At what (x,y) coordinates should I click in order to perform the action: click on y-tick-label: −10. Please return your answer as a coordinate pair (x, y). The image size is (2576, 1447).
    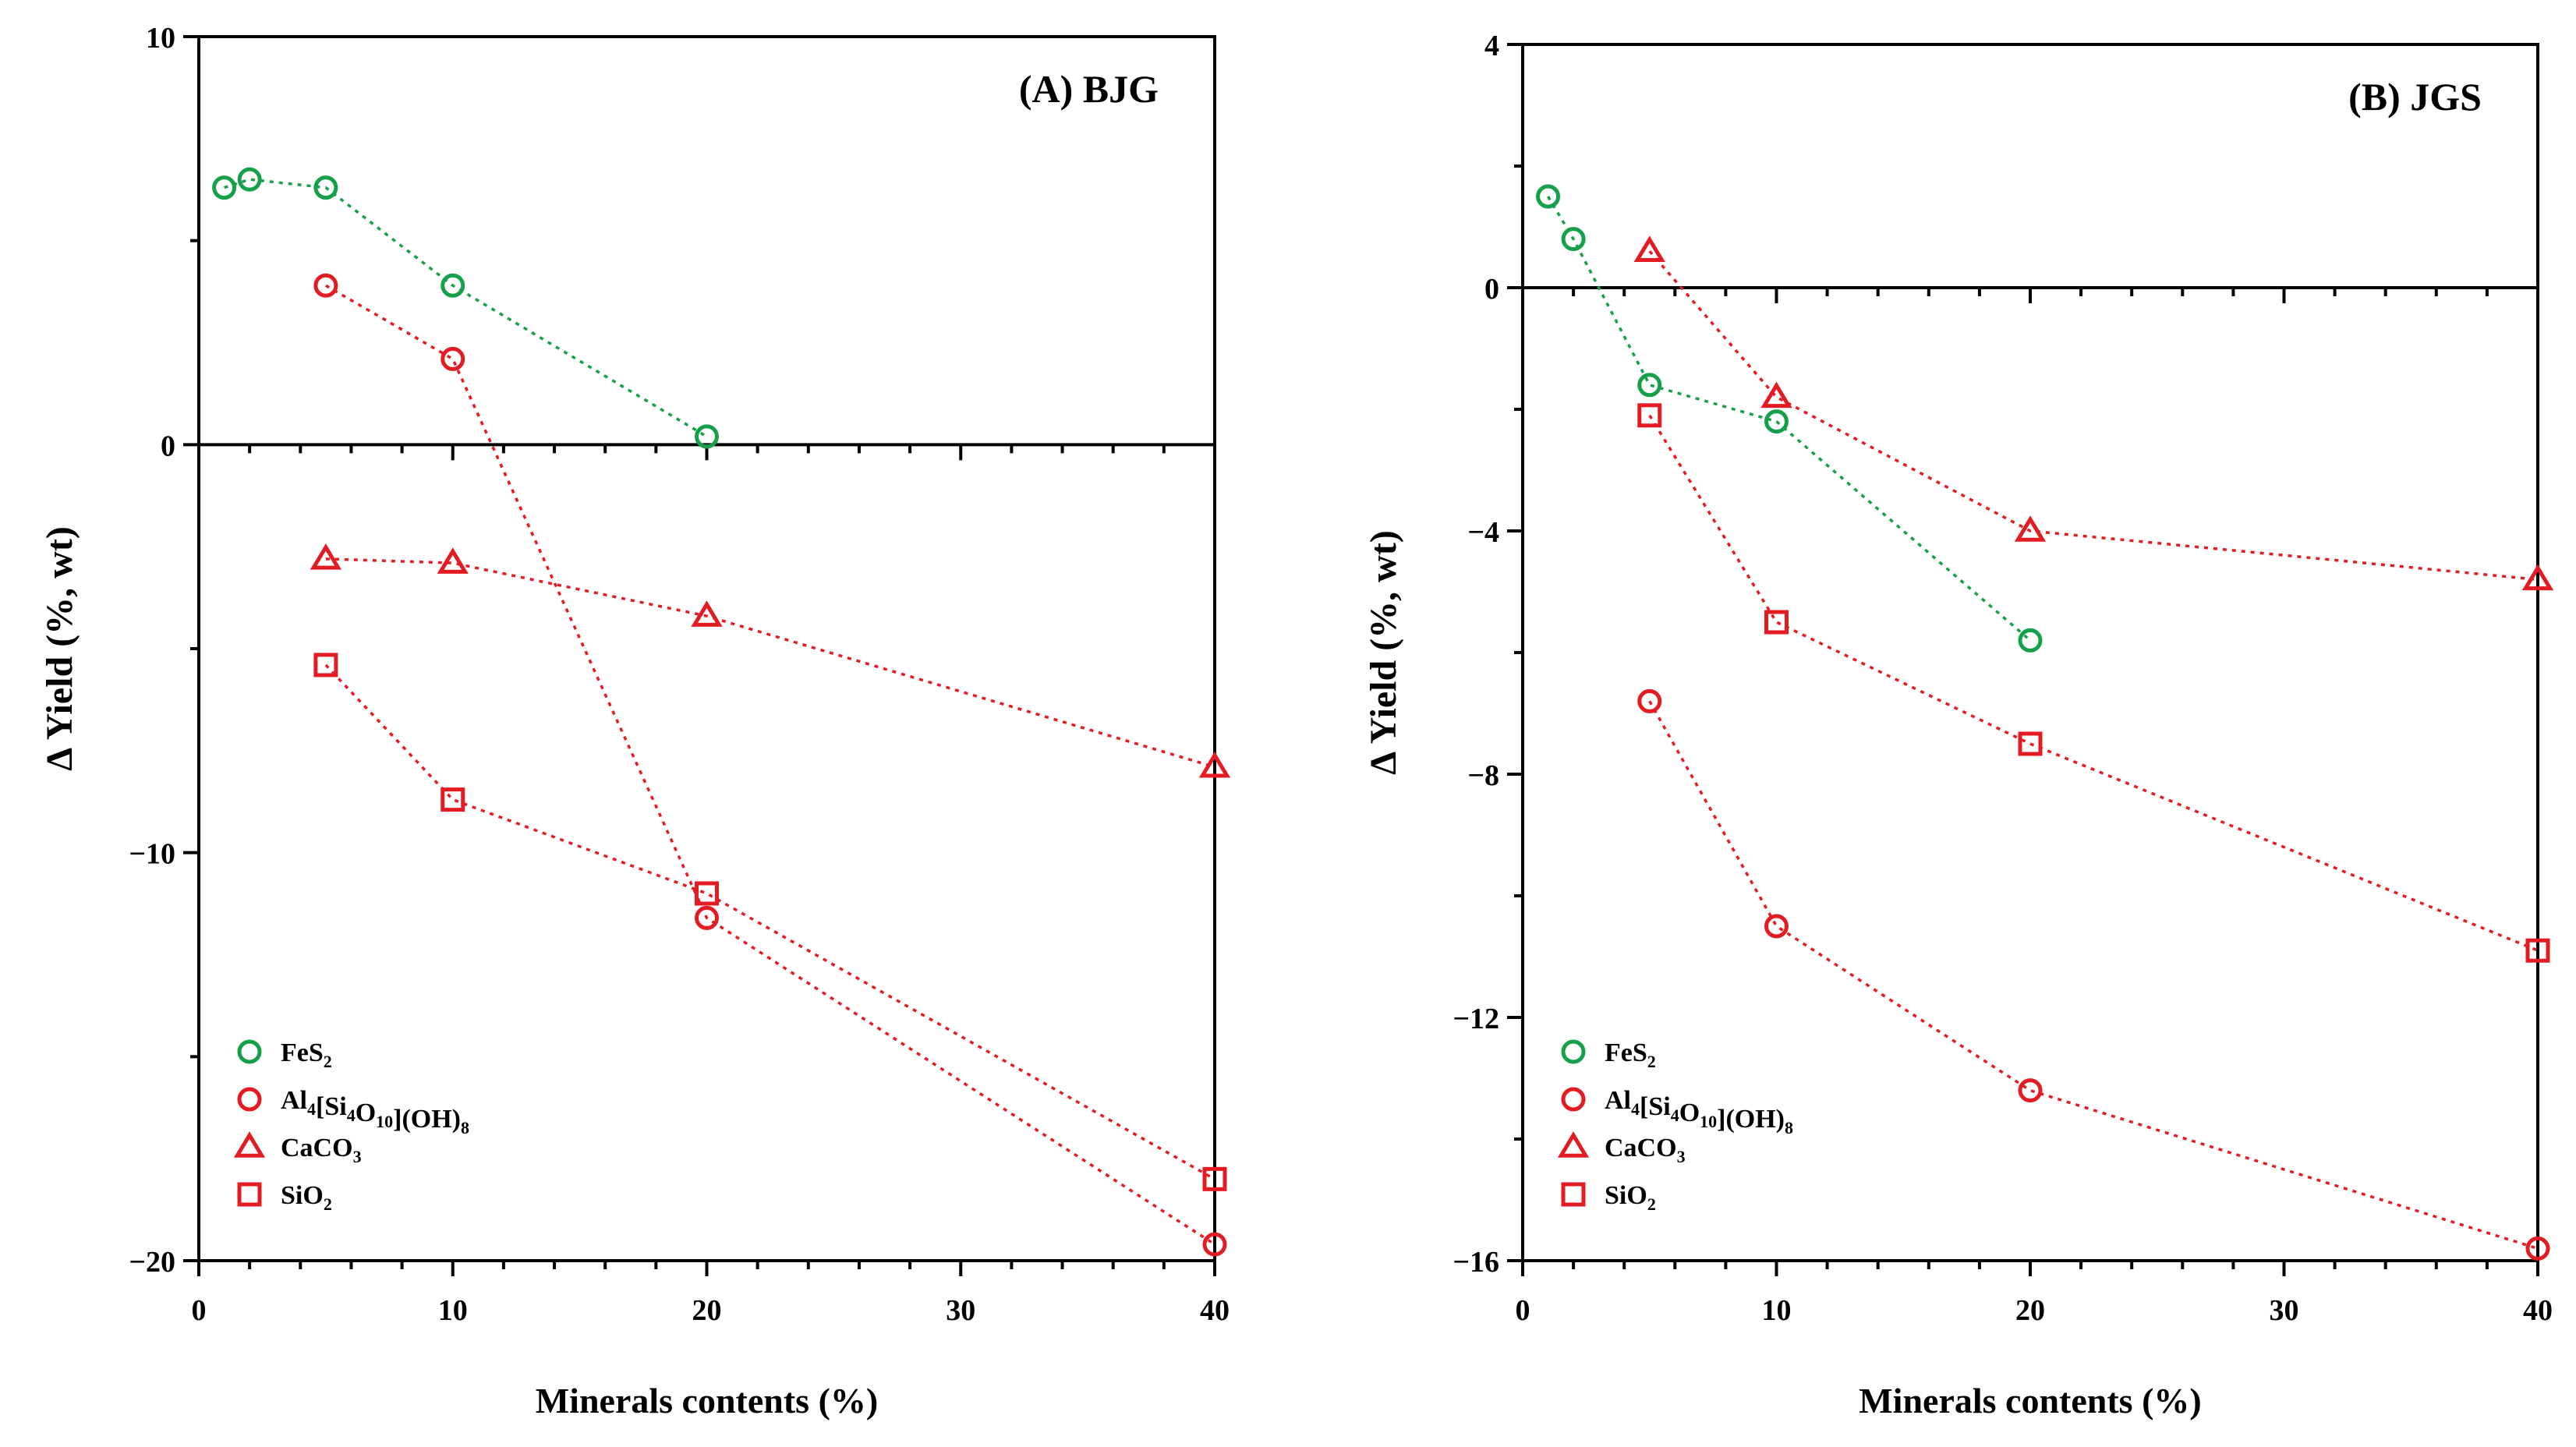
    Looking at the image, I should click on (152, 854).